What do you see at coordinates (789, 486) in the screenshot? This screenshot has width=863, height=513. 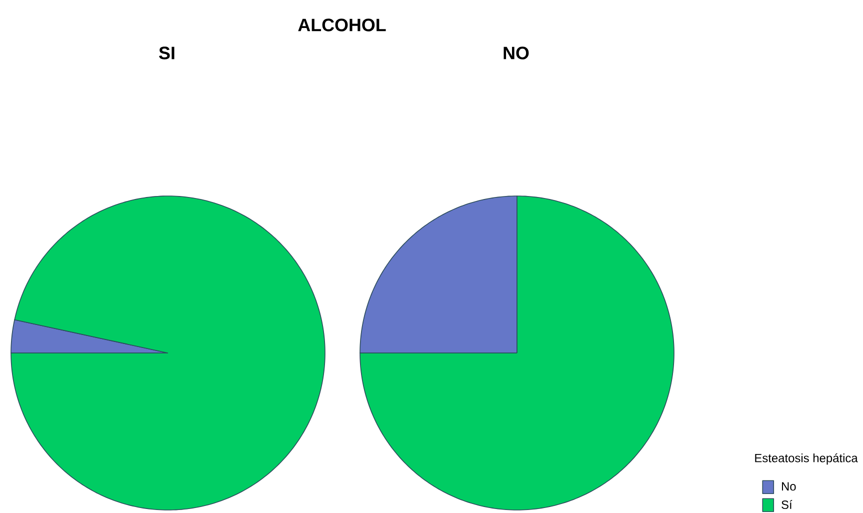 I see `legend-label: No` at bounding box center [789, 486].